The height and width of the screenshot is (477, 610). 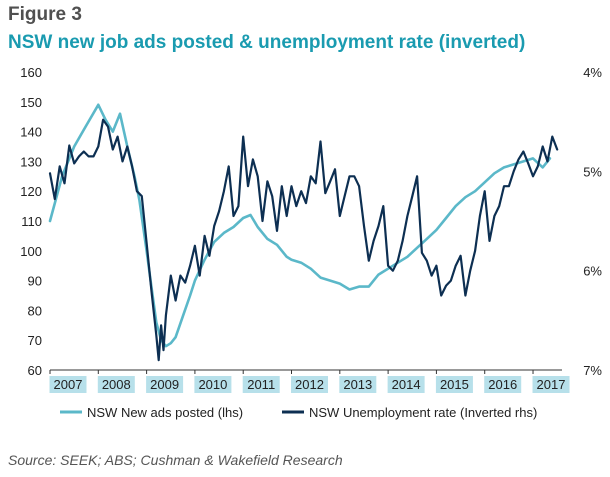 I want to click on y-left-tick-label: 140, so click(x=31, y=132).